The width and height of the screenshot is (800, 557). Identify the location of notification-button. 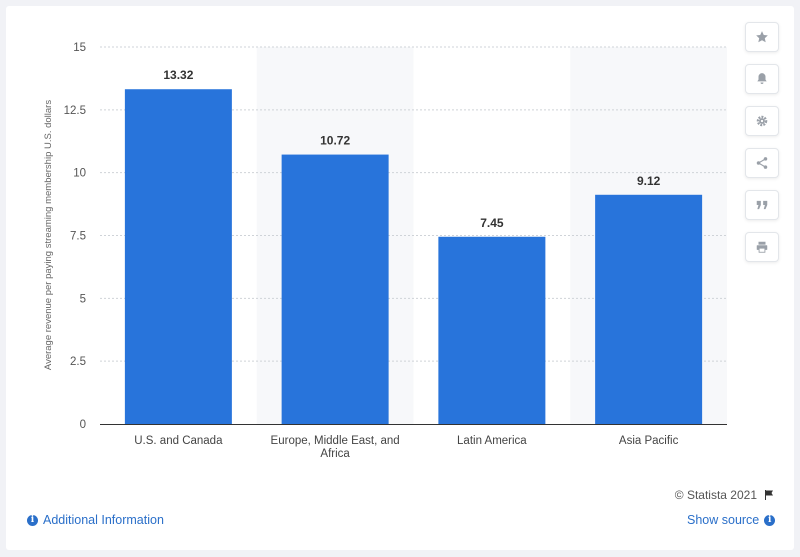
(762, 79).